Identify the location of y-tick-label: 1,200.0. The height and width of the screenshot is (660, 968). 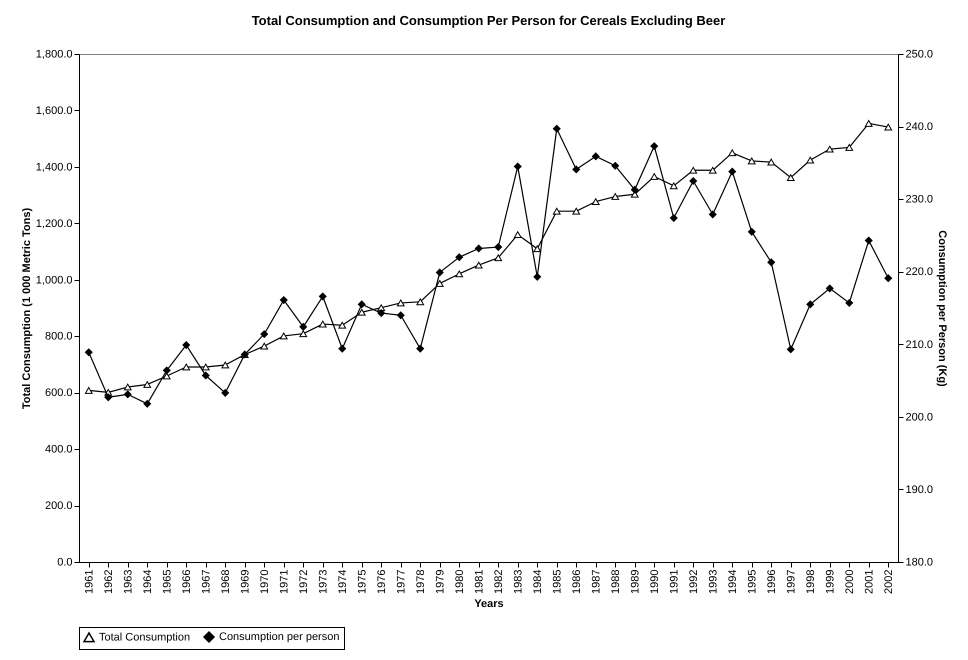
(54, 224).